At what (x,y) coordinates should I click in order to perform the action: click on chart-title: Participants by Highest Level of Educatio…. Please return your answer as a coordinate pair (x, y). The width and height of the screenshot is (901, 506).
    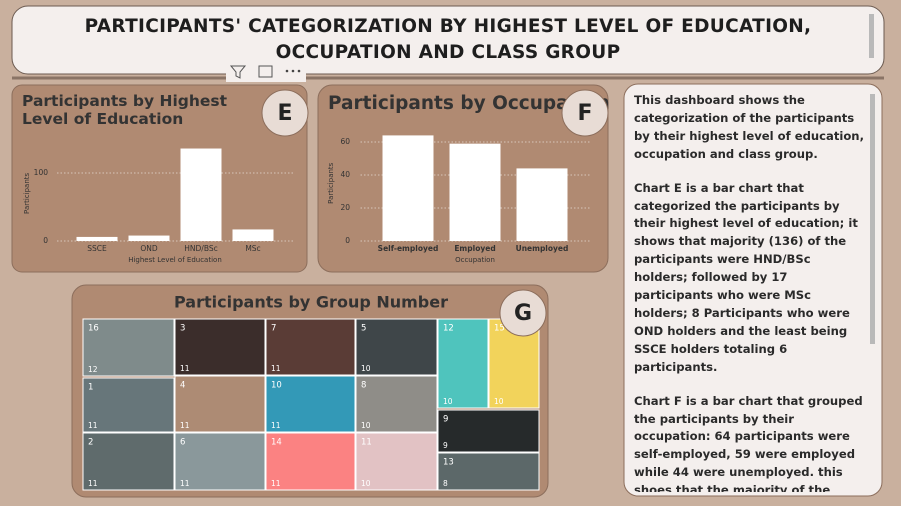
    Looking at the image, I should click on (125, 110).